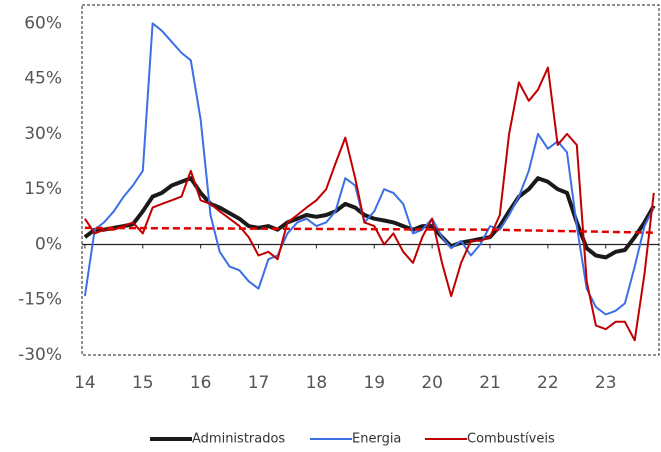  I want to click on y-tick-label: -30%, so click(40, 355).